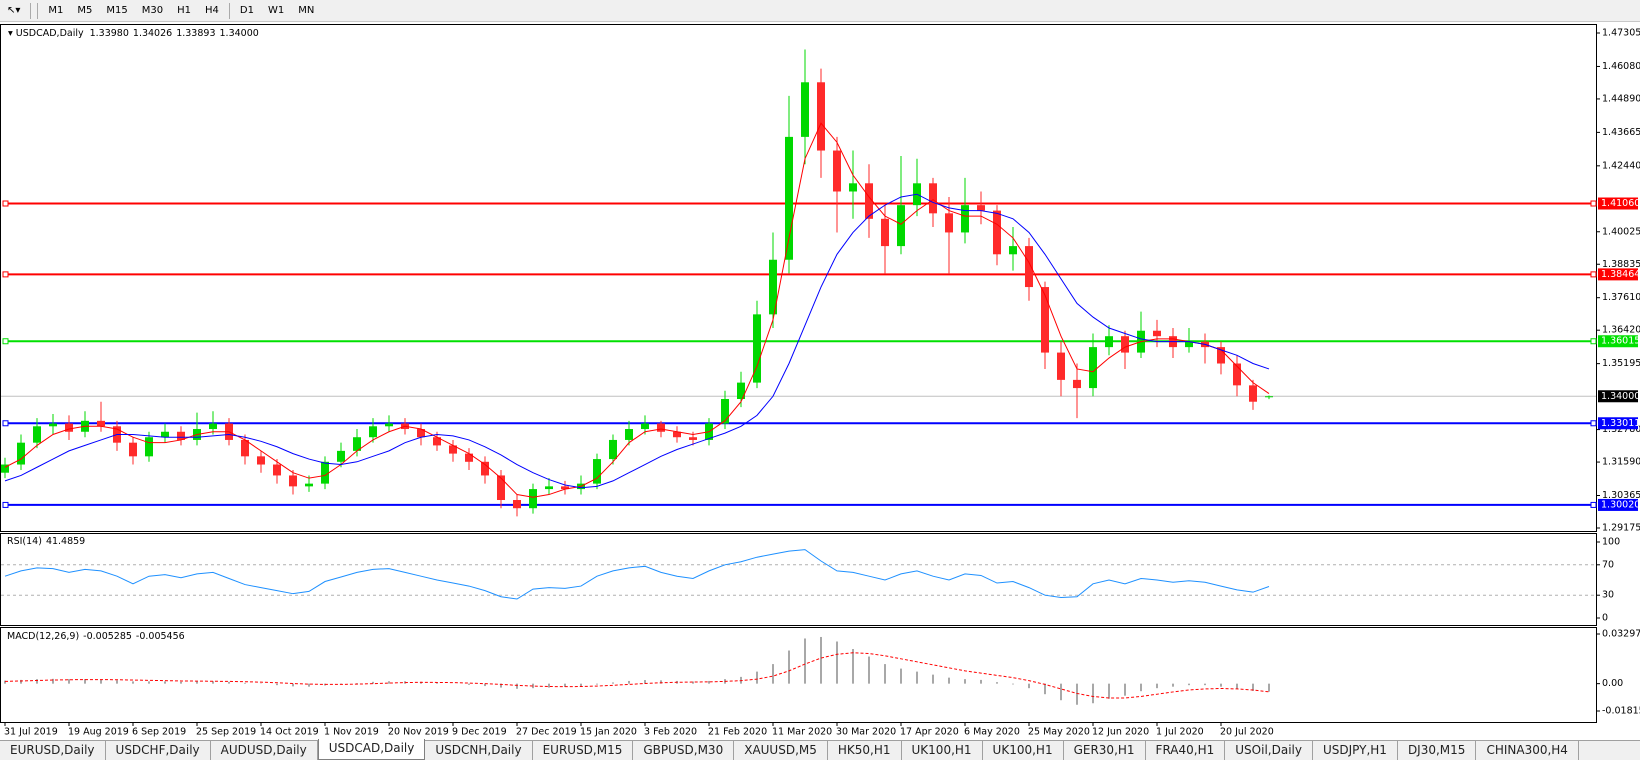  Describe the element at coordinates (637, 675) in the screenshot. I see `macd-signal-line` at that location.